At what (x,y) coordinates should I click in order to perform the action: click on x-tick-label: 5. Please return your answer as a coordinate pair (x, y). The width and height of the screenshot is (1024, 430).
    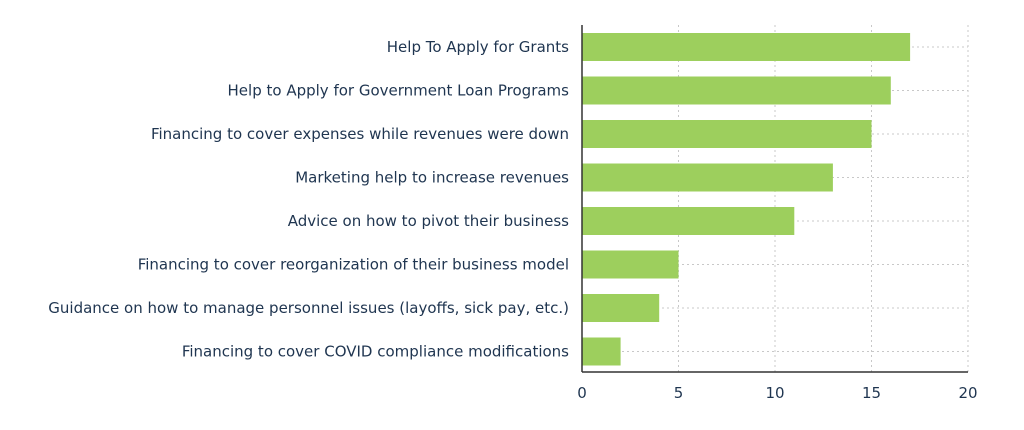
    Looking at the image, I should click on (679, 393).